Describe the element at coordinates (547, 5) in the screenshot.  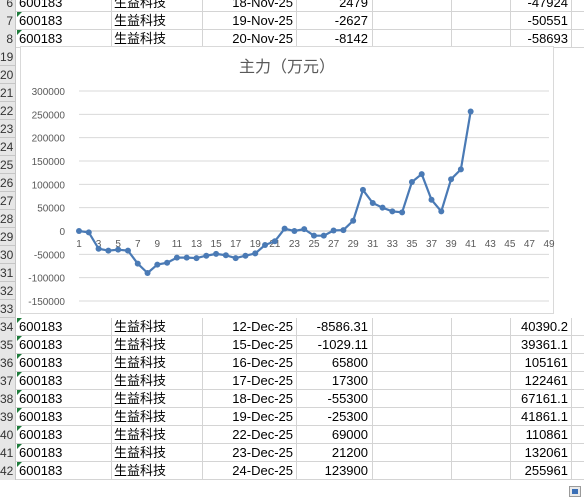
I see `cell-cumulative: -47924` at that location.